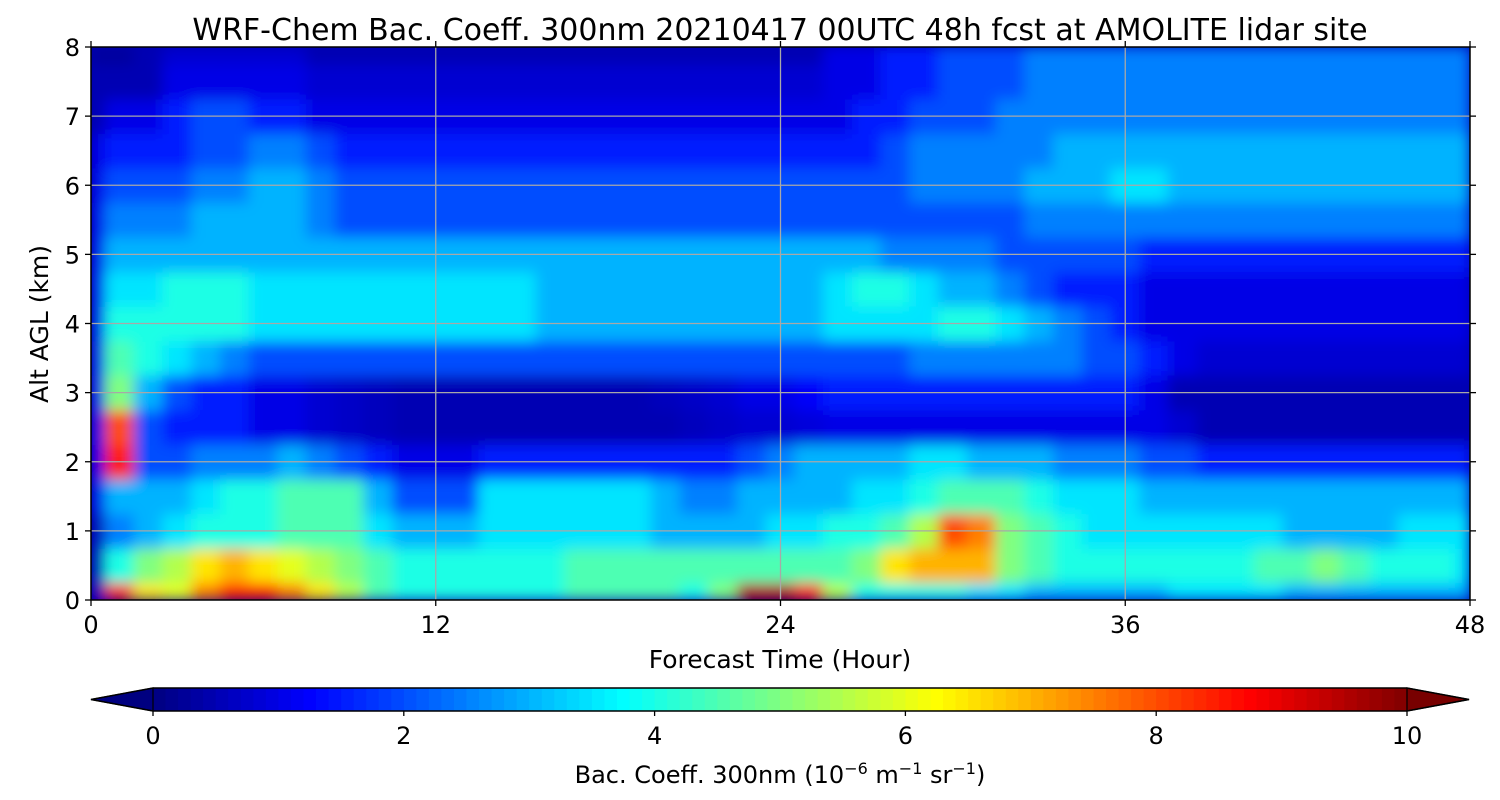 Image resolution: width=1500 pixels, height=800 pixels. What do you see at coordinates (122, 699) in the screenshot?
I see `colorbar-extend-min` at bounding box center [122, 699].